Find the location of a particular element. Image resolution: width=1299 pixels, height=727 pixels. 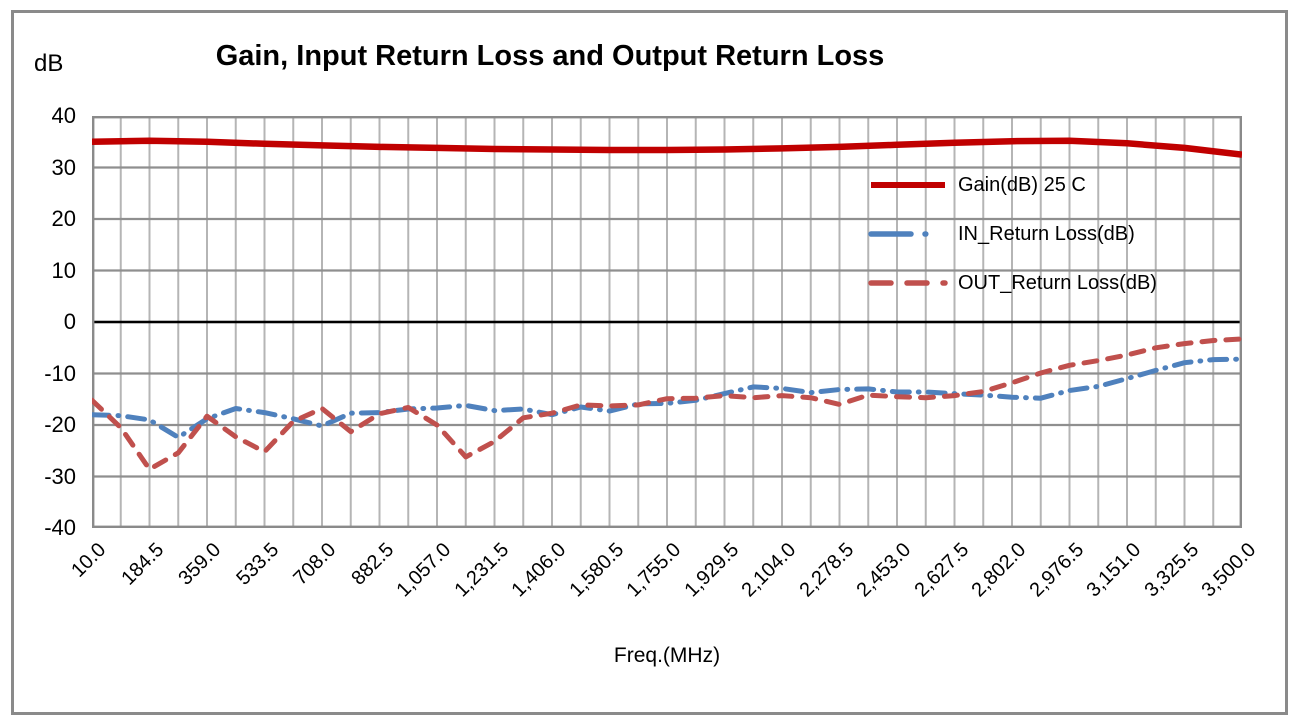

series-line-gain is located at coordinates (667, 147).